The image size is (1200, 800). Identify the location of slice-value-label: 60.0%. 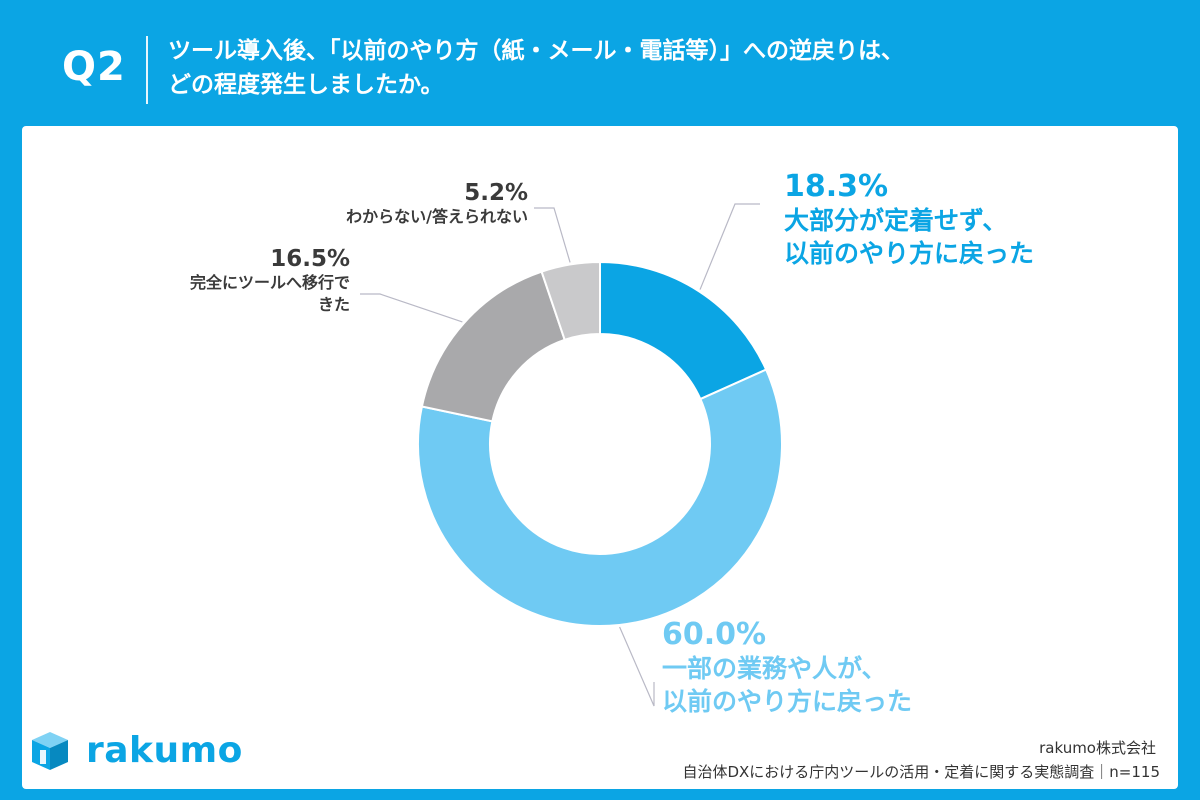
(714, 634).